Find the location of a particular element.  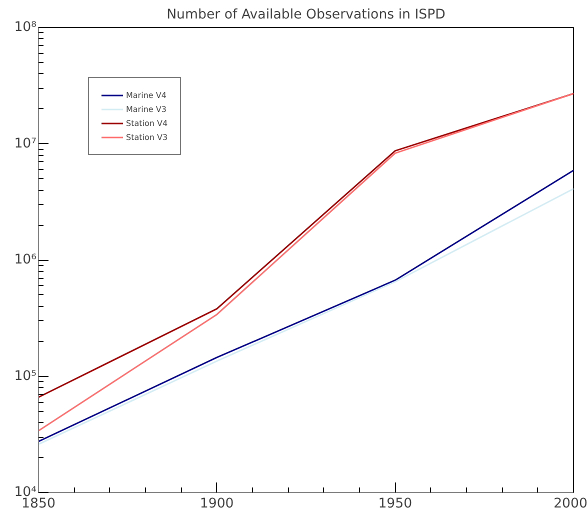

legend-label: Marine V3 is located at coordinates (146, 109).